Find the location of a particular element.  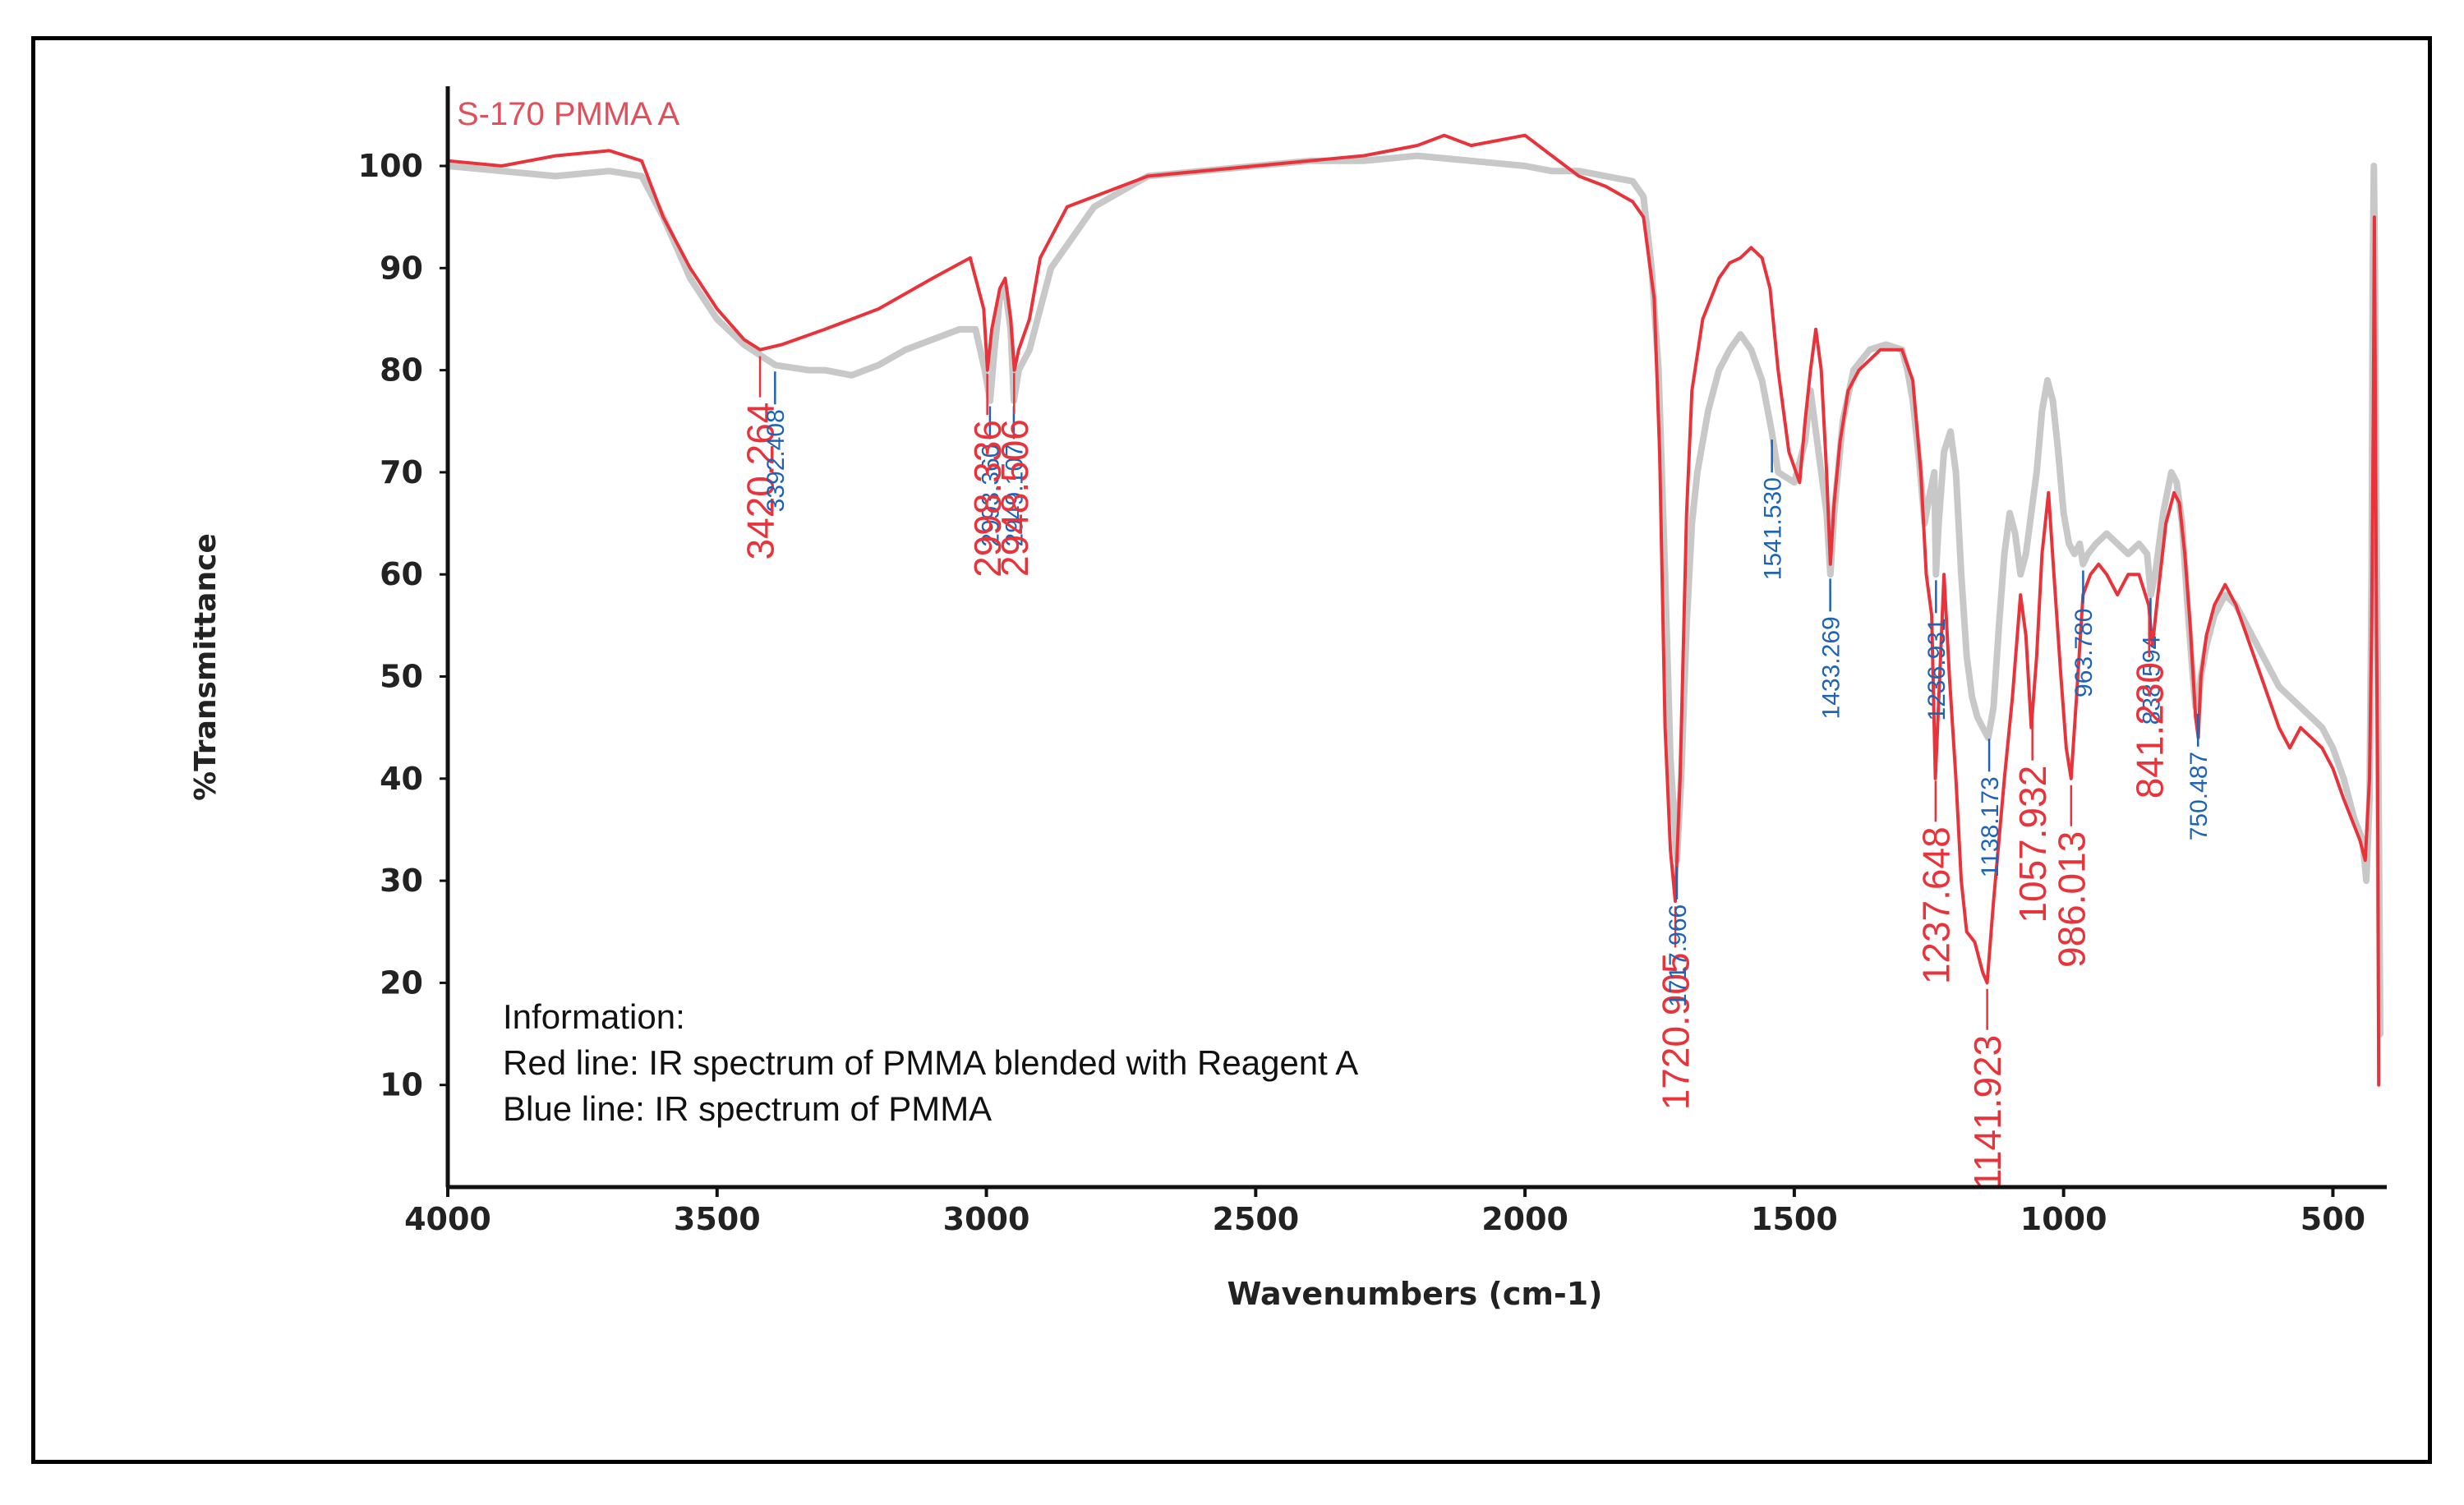

peak-label-blue: 2949.107 is located at coordinates (1016, 495).